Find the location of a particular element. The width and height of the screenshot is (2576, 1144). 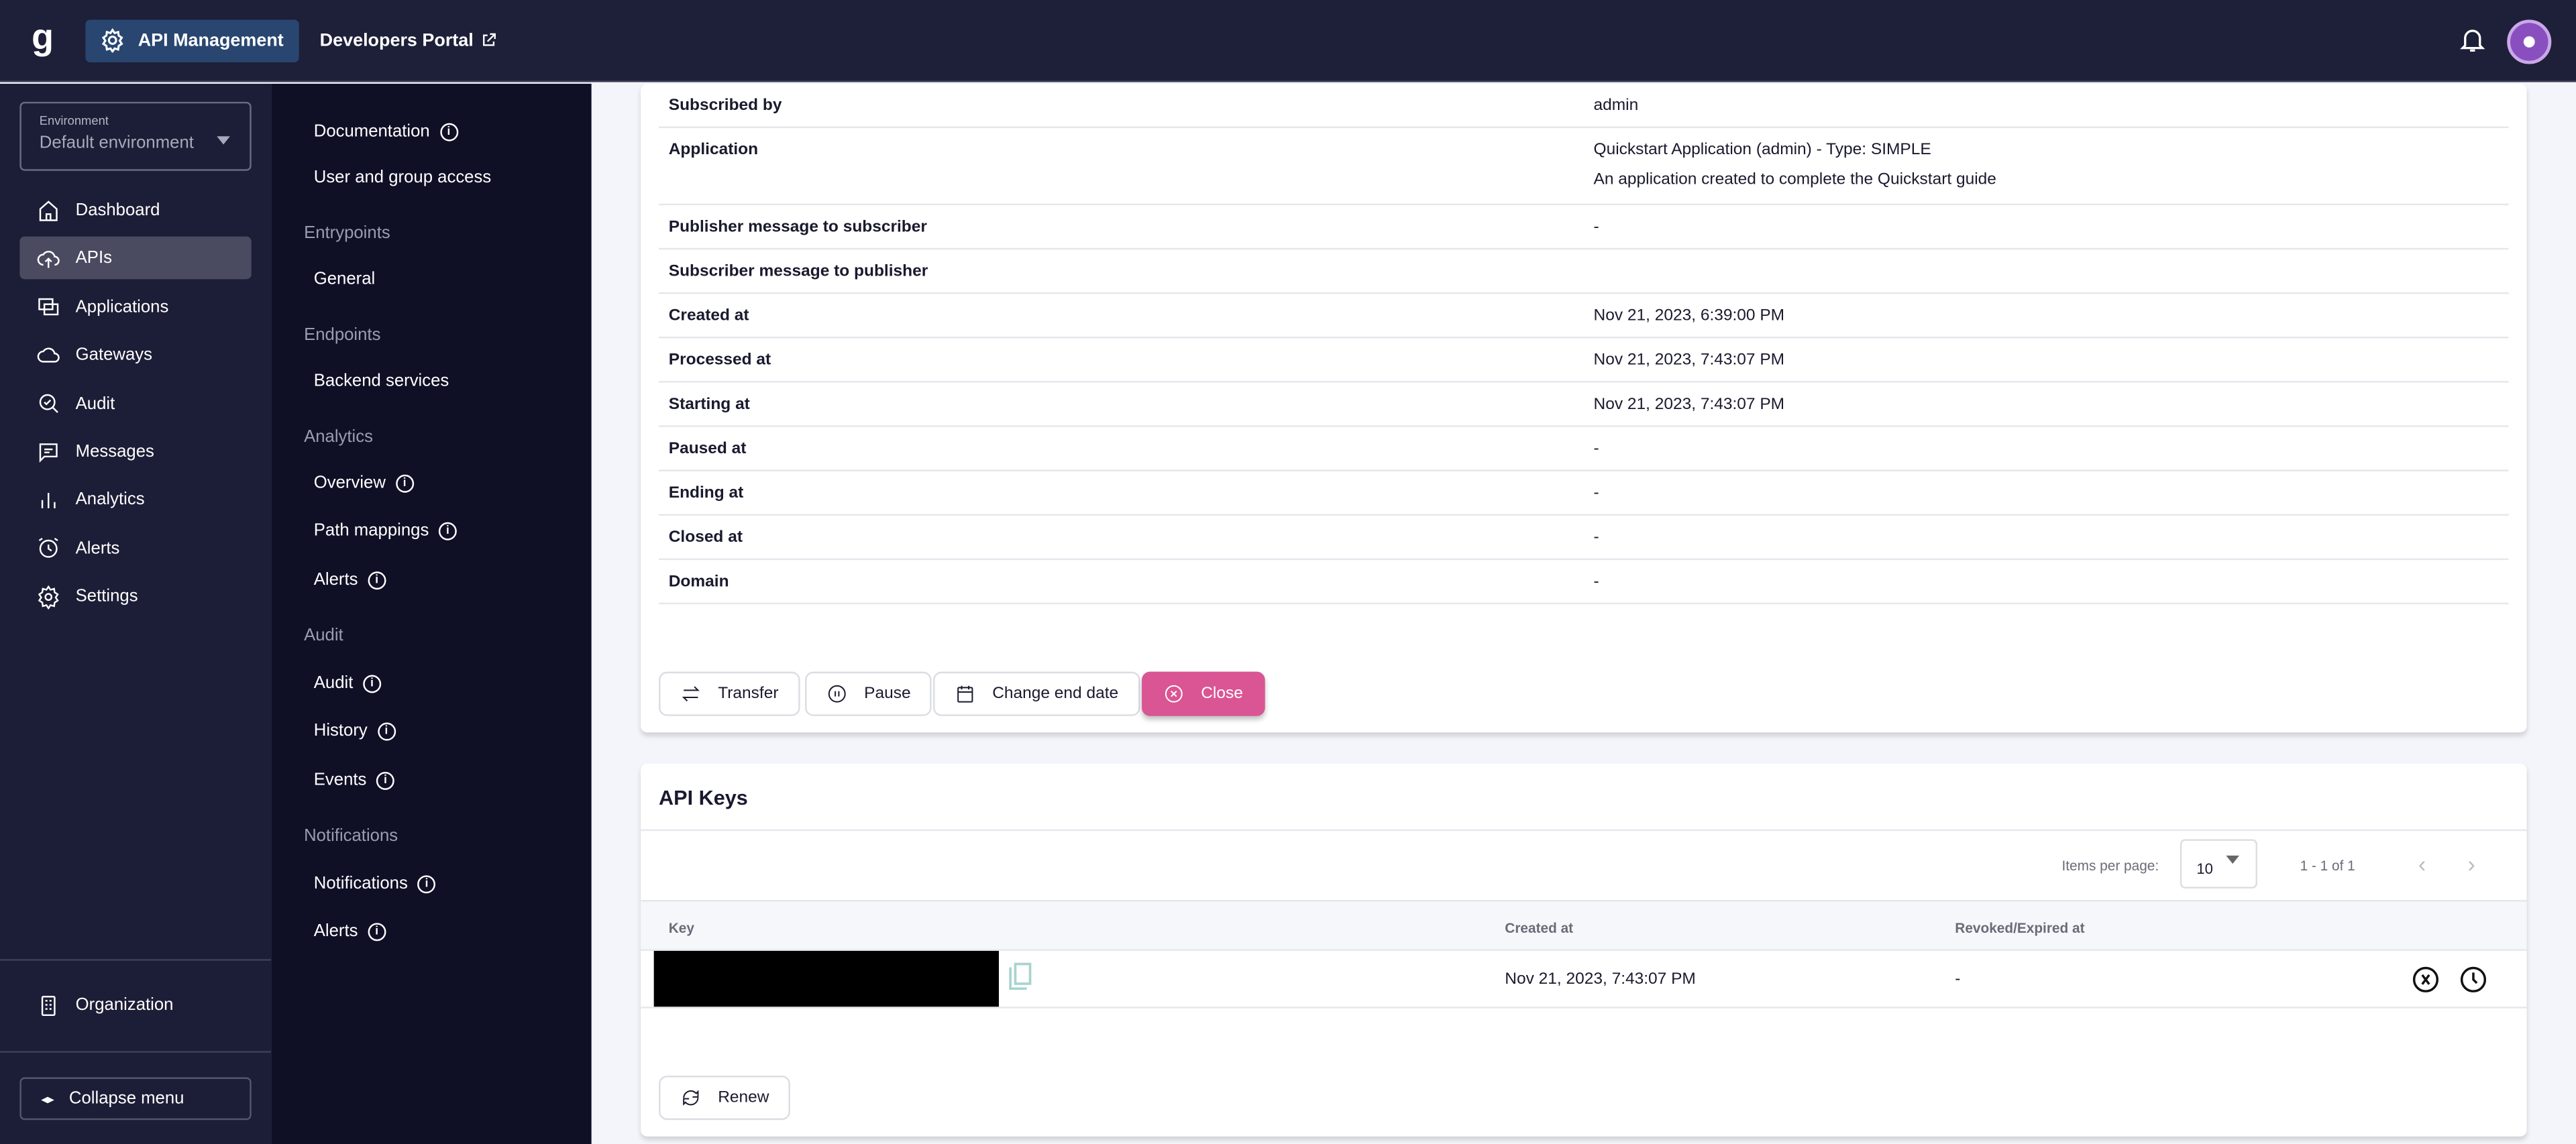

developers-portal-link: Developers Portal is located at coordinates (408, 40).